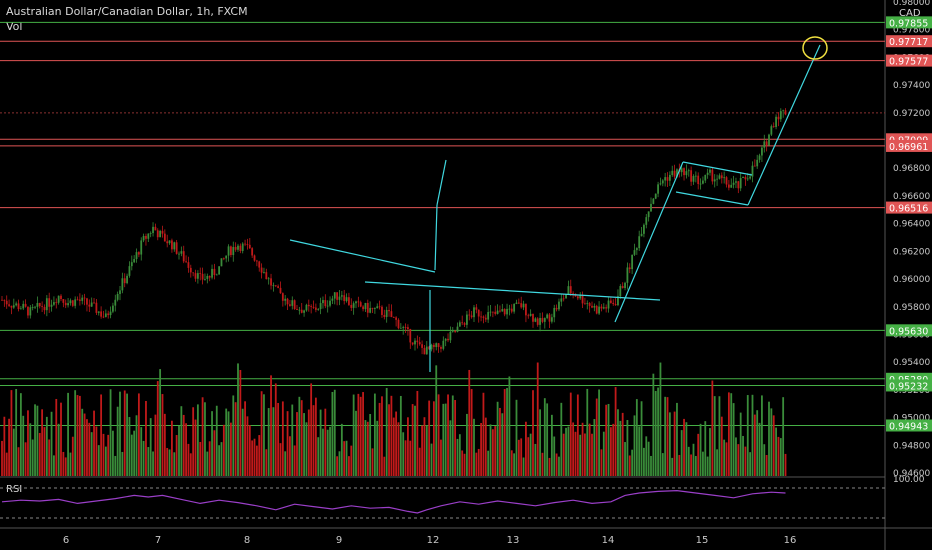 This screenshot has height=550, width=932. I want to click on price-level-label-4: 0.96961, so click(908, 147).